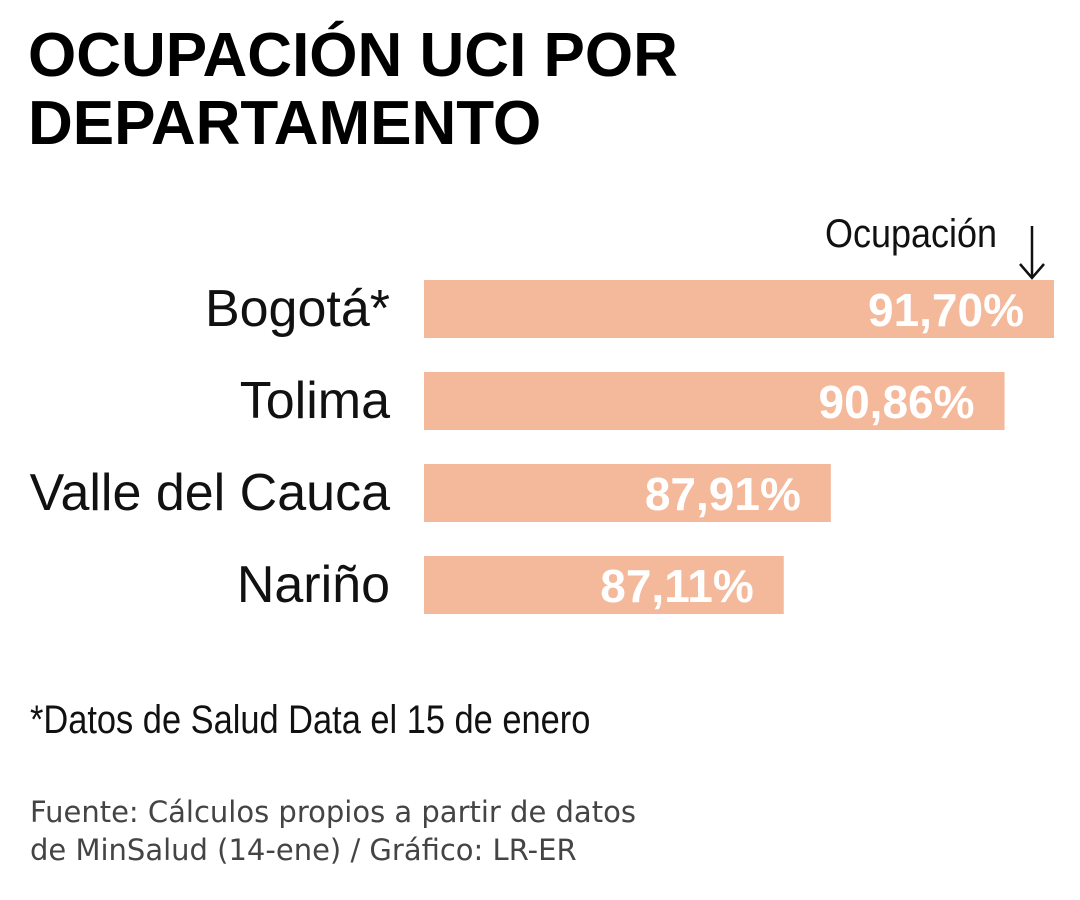 This screenshot has height=900, width=1080. What do you see at coordinates (210, 493) in the screenshot?
I see `category-label: Valle del Cauca` at bounding box center [210, 493].